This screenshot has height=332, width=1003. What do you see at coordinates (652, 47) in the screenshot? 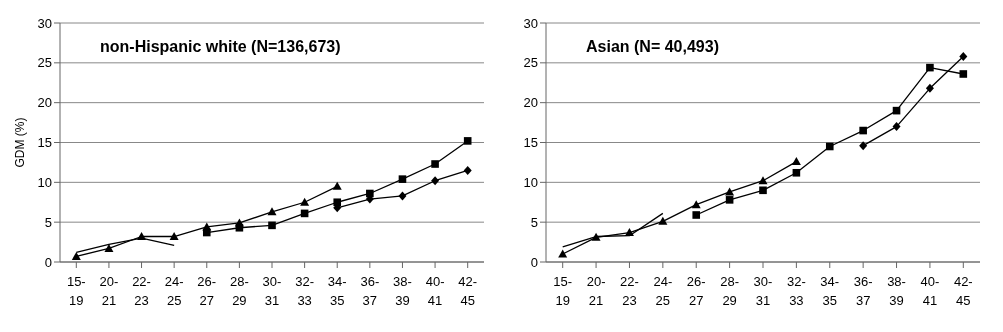
I see `text: Asian (N= 40,493)` at bounding box center [652, 47].